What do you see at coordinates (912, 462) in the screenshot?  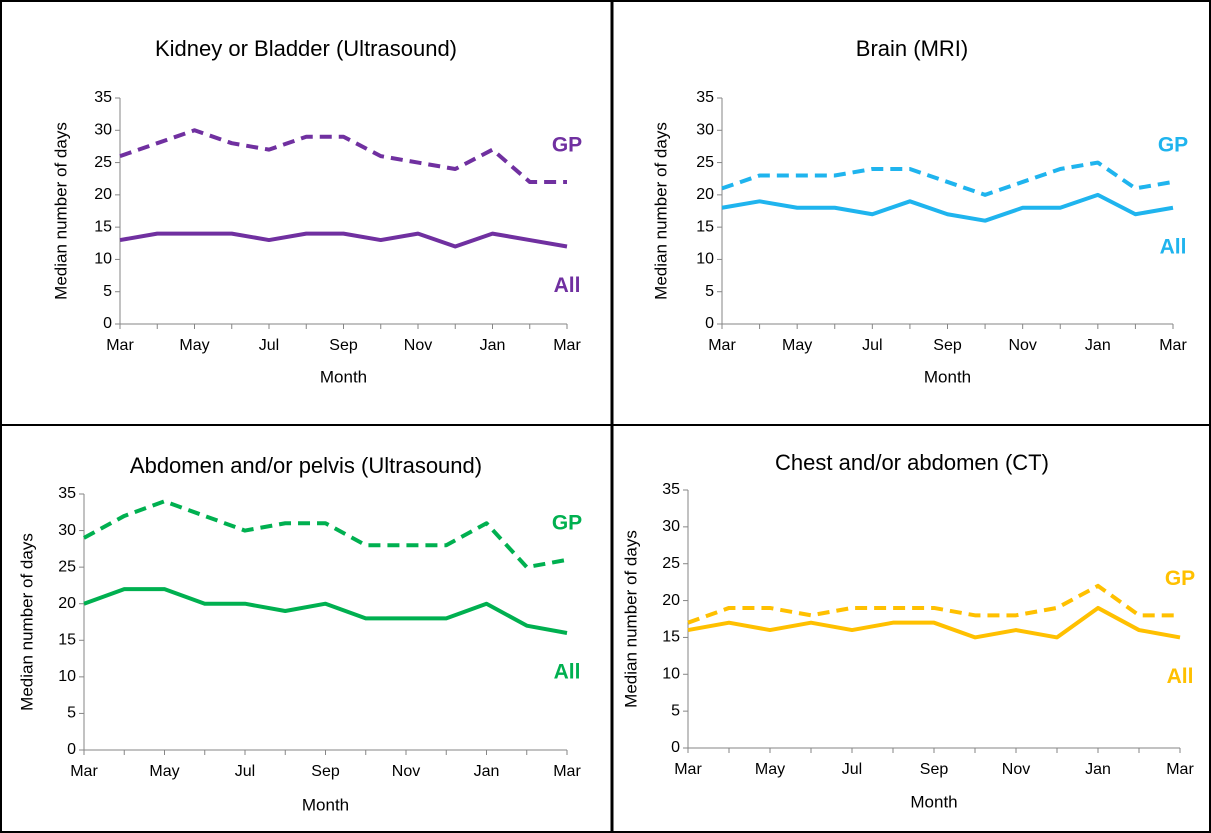 I see `chart-title: Chest and/or abdomen (CT)` at bounding box center [912, 462].